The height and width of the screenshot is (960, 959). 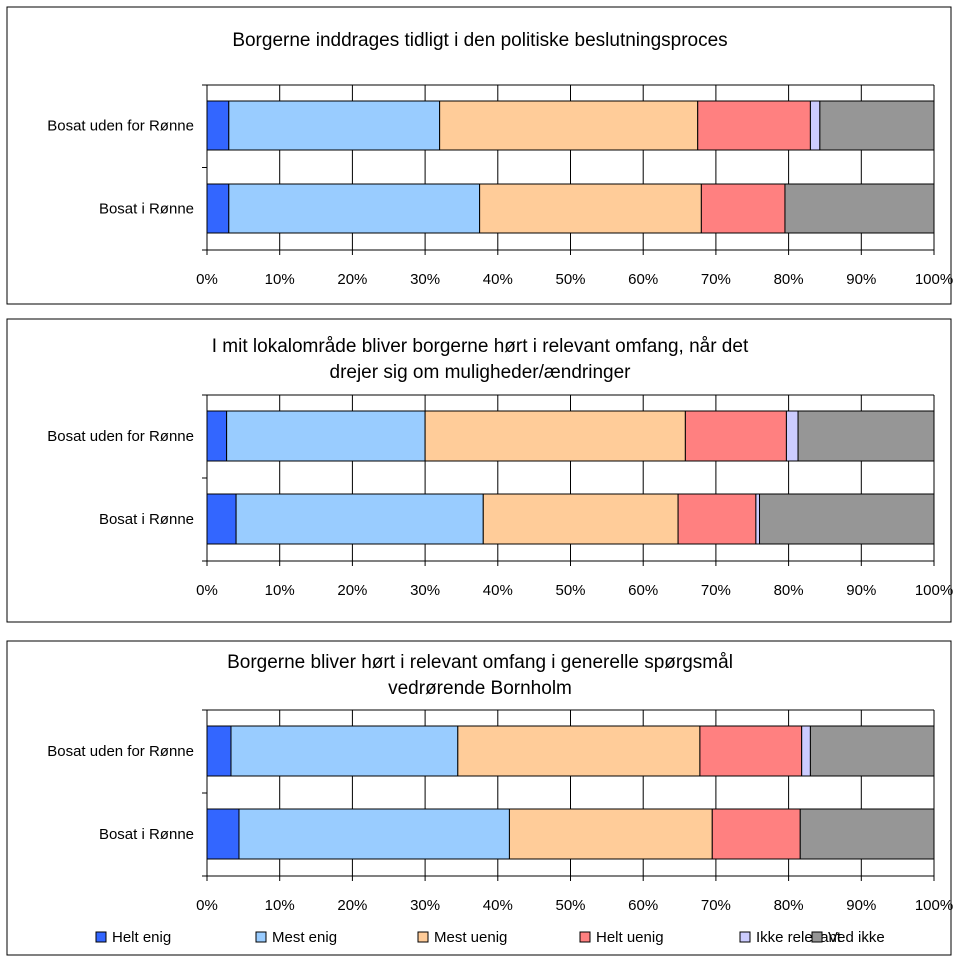 What do you see at coordinates (856, 937) in the screenshot?
I see `legend-label: Ved ikke` at bounding box center [856, 937].